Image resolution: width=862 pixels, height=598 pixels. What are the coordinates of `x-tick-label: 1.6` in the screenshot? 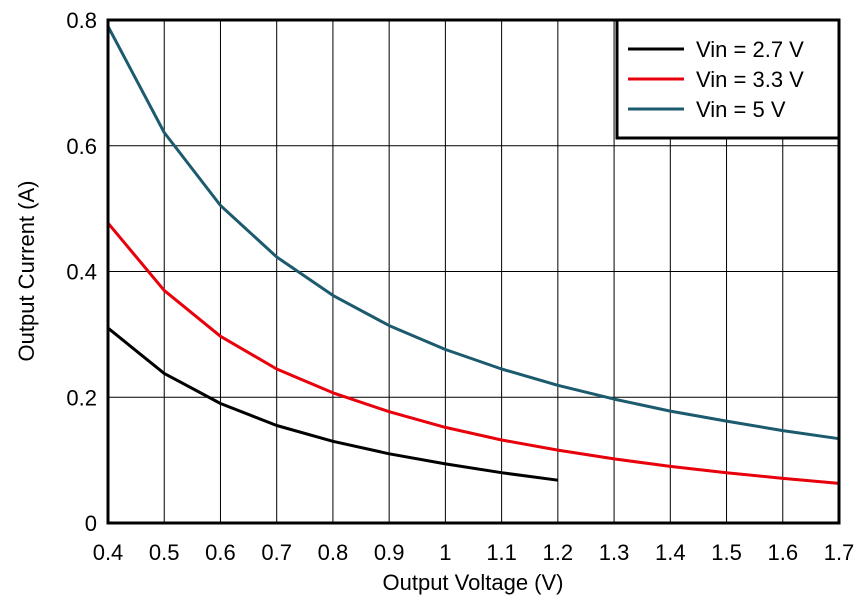 It's located at (782, 552).